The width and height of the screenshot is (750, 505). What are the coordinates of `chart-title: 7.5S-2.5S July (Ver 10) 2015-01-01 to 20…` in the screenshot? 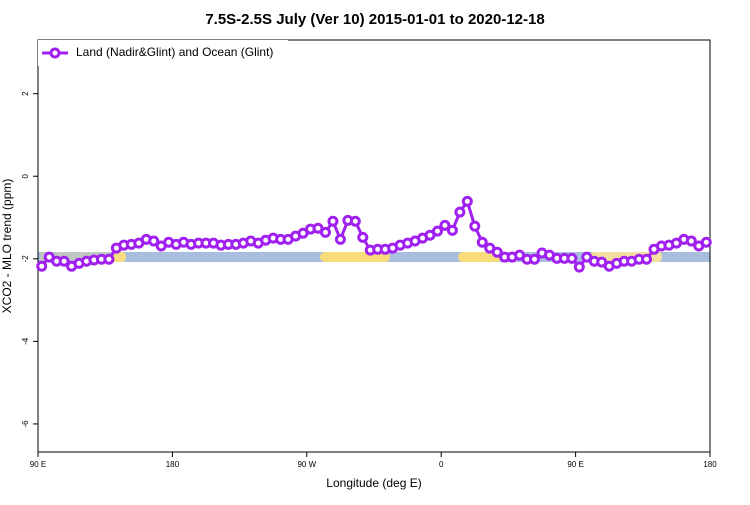 It's located at (374, 19).